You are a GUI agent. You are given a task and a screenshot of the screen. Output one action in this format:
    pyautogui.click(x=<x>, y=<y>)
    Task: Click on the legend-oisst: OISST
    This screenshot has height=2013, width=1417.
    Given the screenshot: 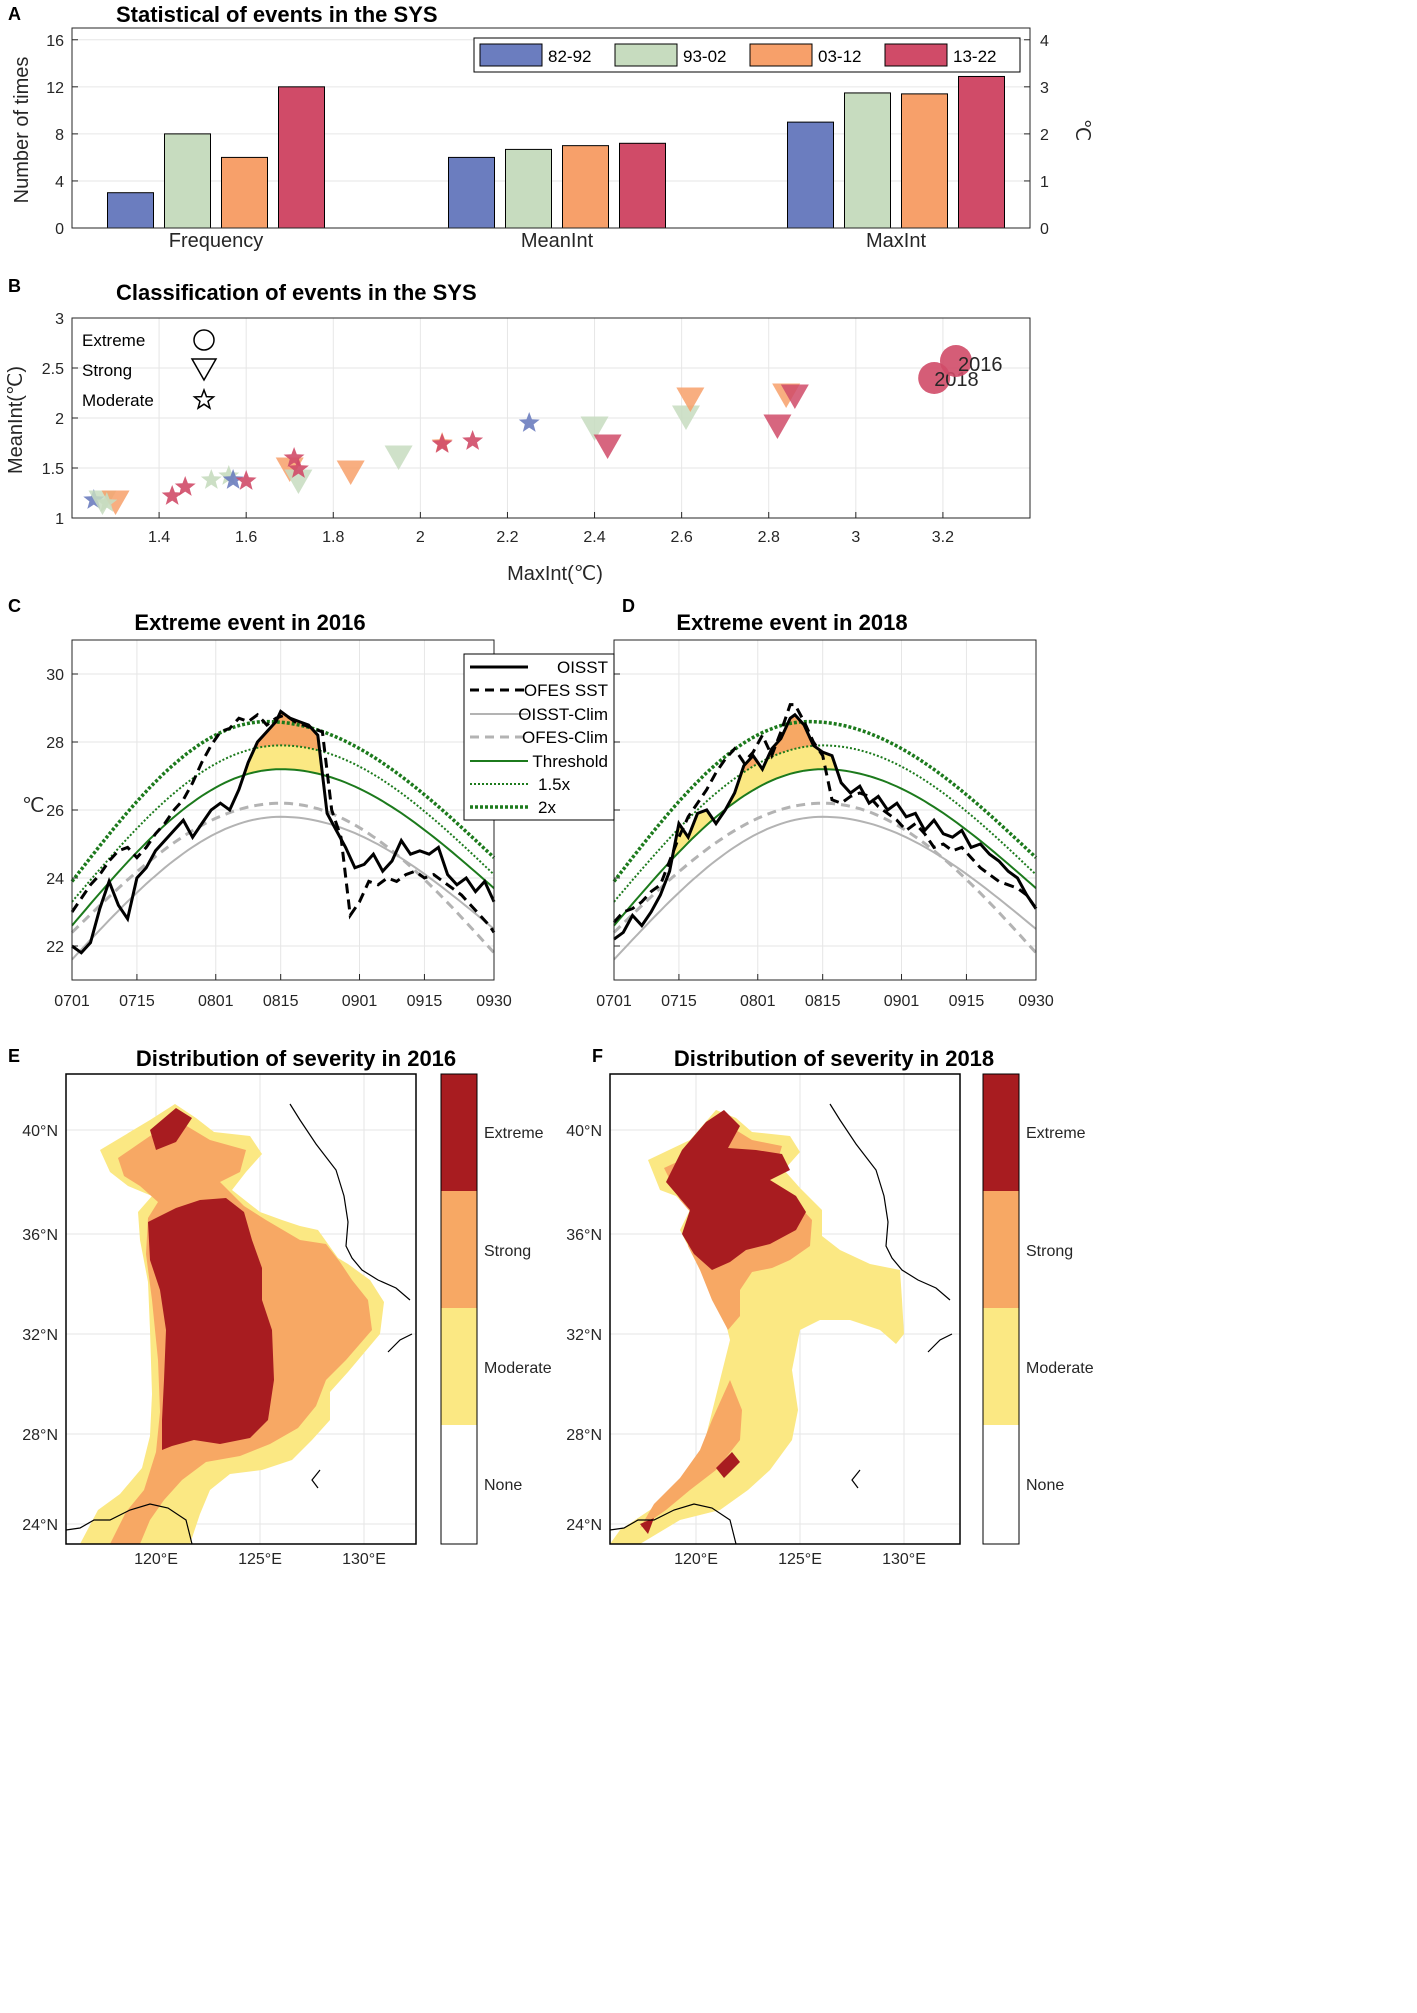 What is the action you would take?
    pyautogui.click(x=582, y=667)
    